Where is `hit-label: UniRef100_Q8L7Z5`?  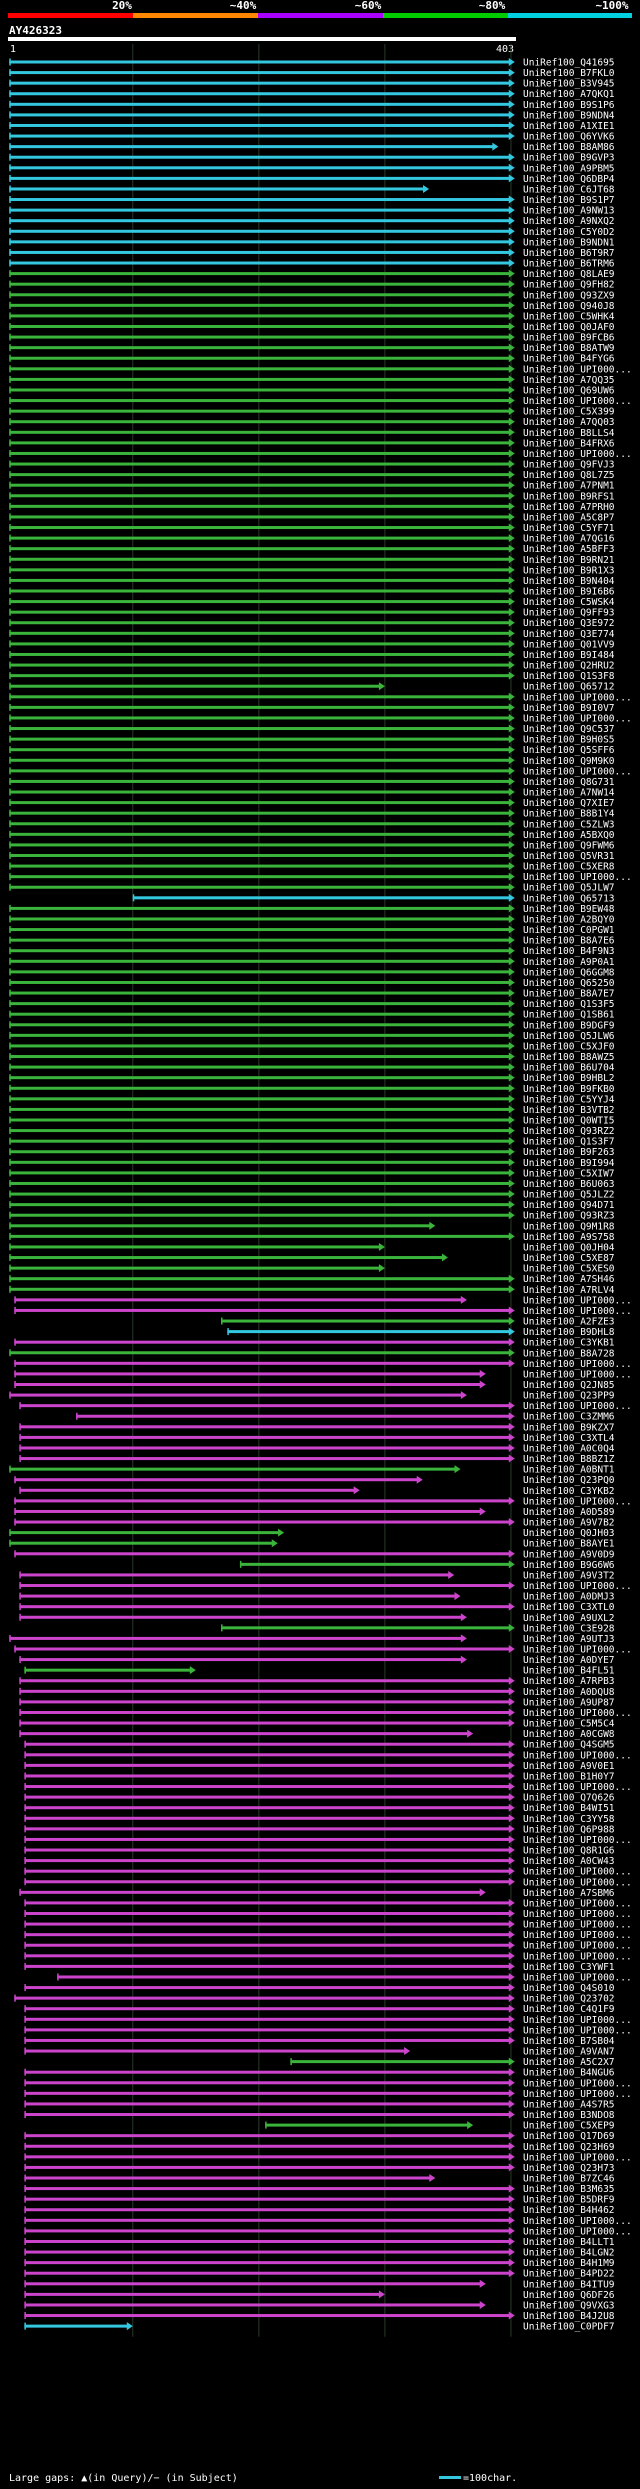
hit-label: UniRef100_Q8L7Z5 is located at coordinates (569, 475).